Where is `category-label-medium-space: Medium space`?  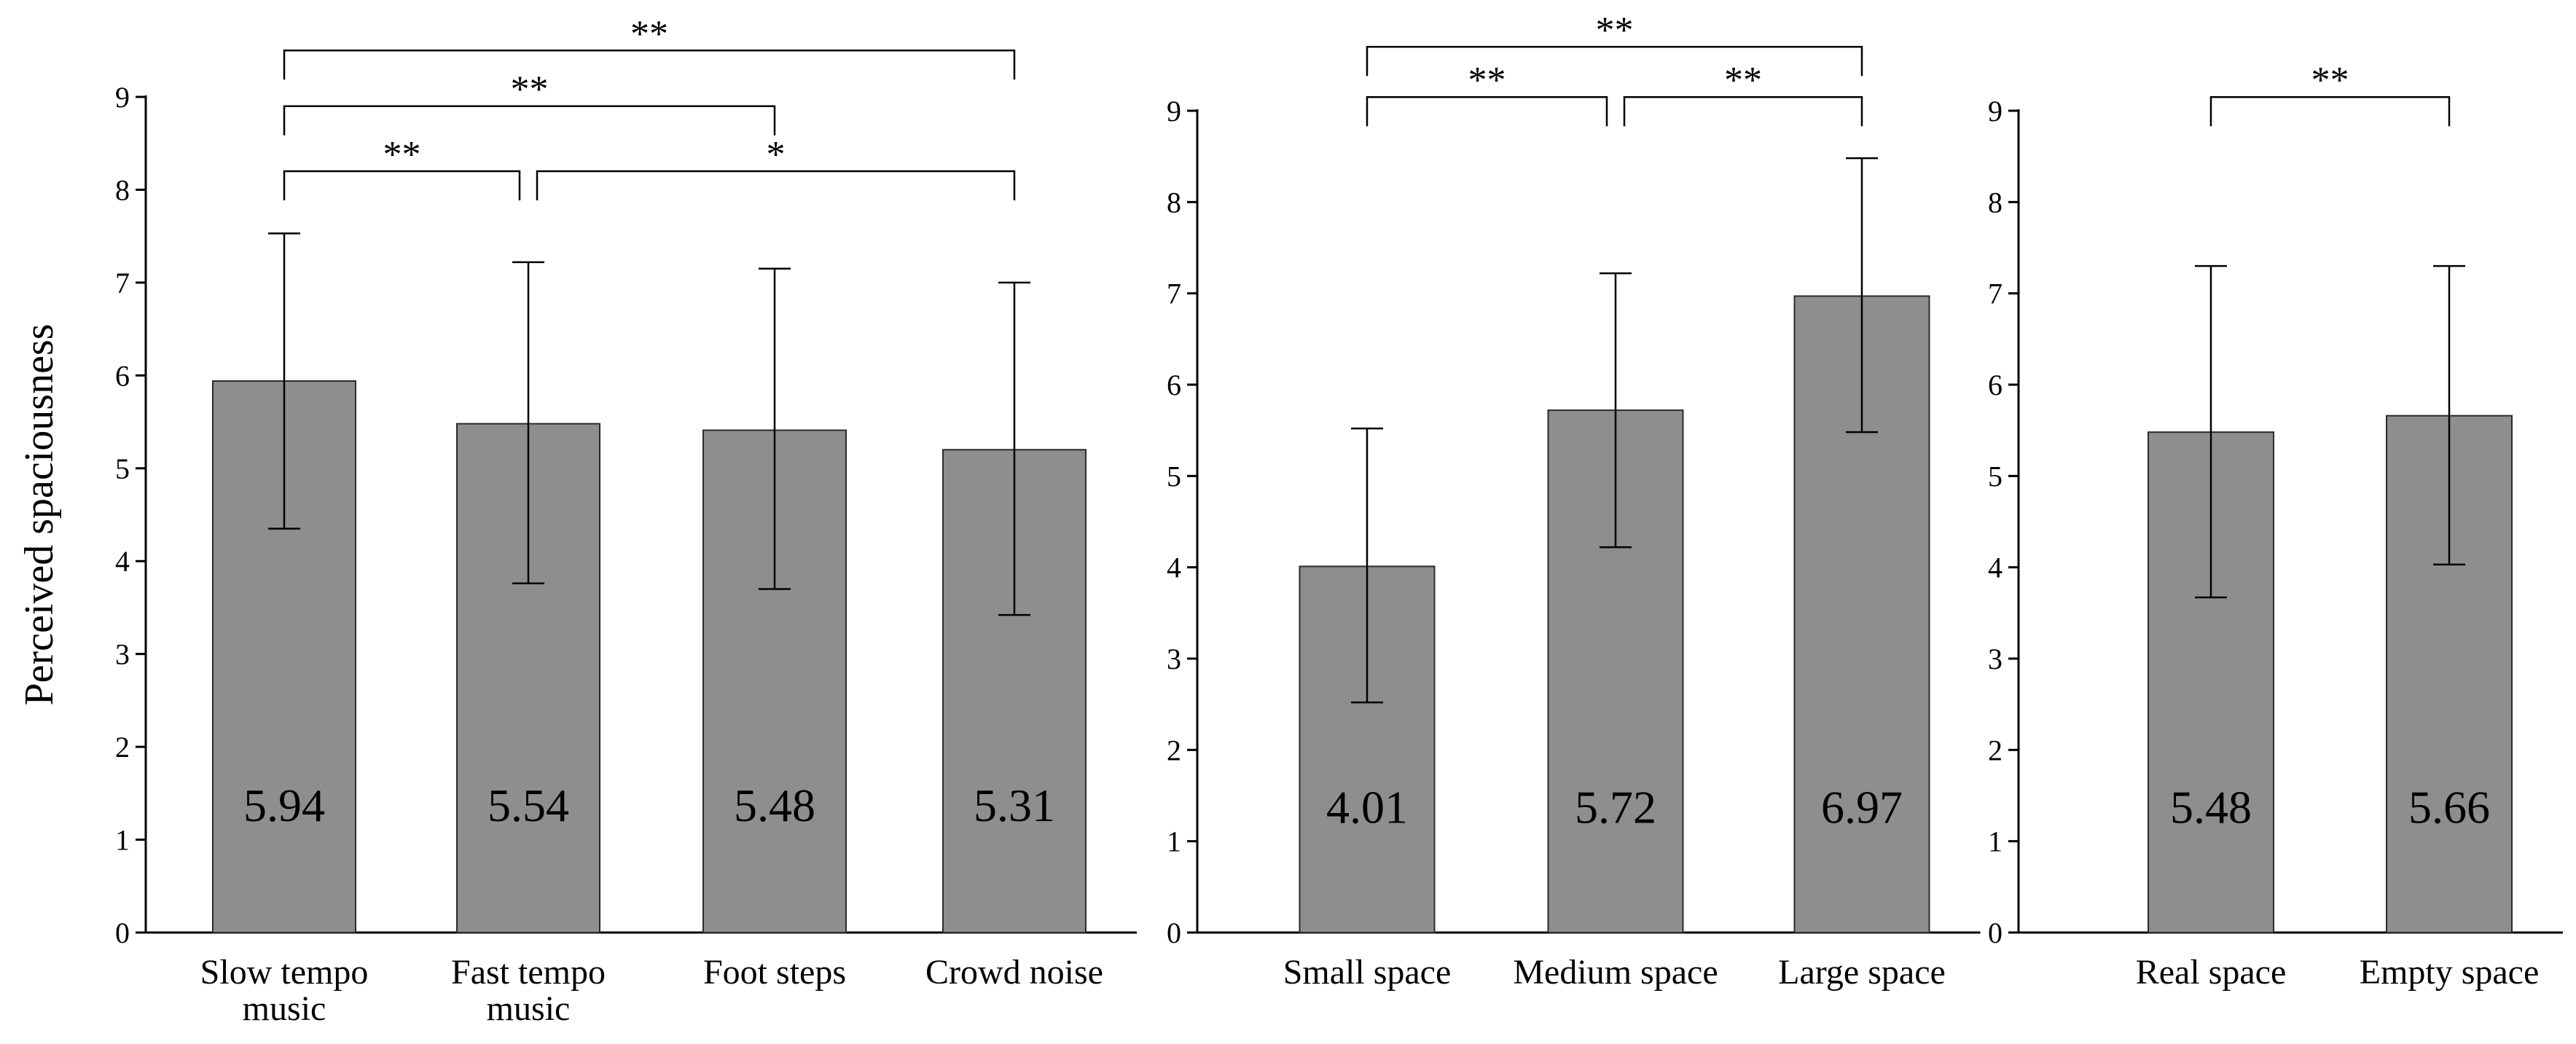 category-label-medium-space: Medium space is located at coordinates (1615, 972).